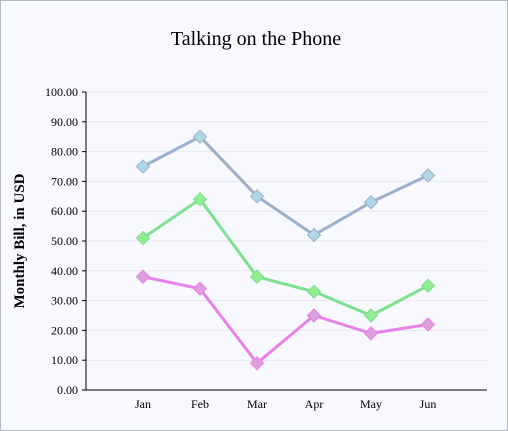 The width and height of the screenshot is (508, 431). What do you see at coordinates (314, 404) in the screenshot?
I see `x-tick-label: Apr` at bounding box center [314, 404].